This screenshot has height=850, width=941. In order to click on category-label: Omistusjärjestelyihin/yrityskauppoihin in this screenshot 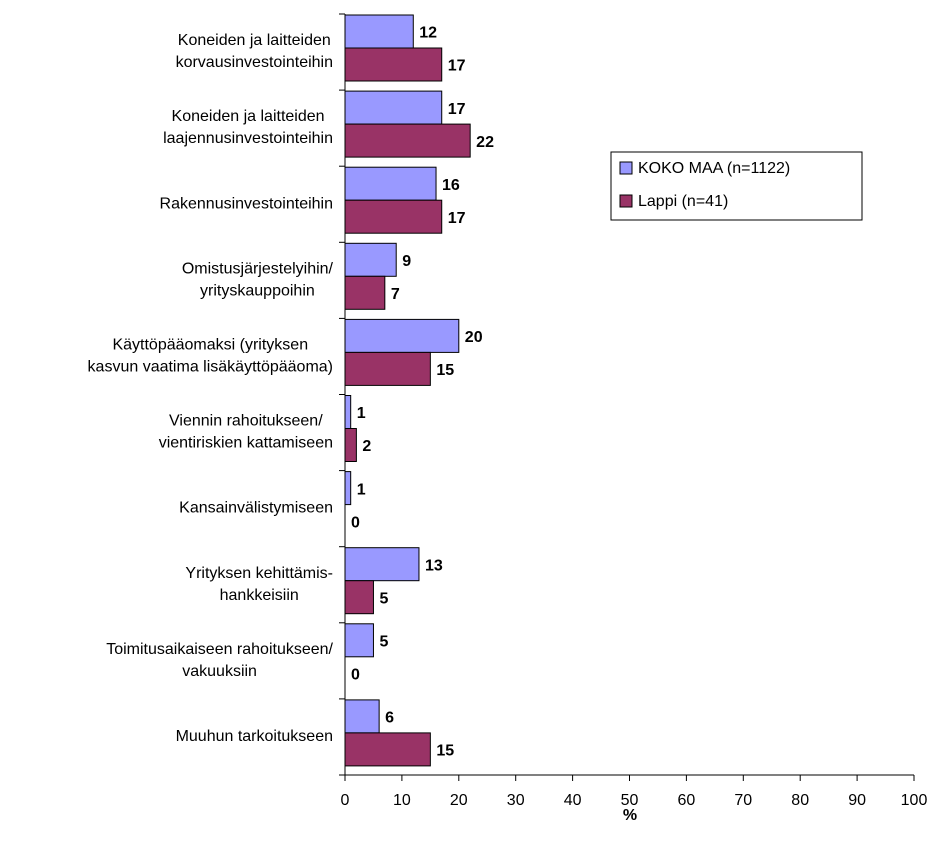, I will do `click(258, 280)`.